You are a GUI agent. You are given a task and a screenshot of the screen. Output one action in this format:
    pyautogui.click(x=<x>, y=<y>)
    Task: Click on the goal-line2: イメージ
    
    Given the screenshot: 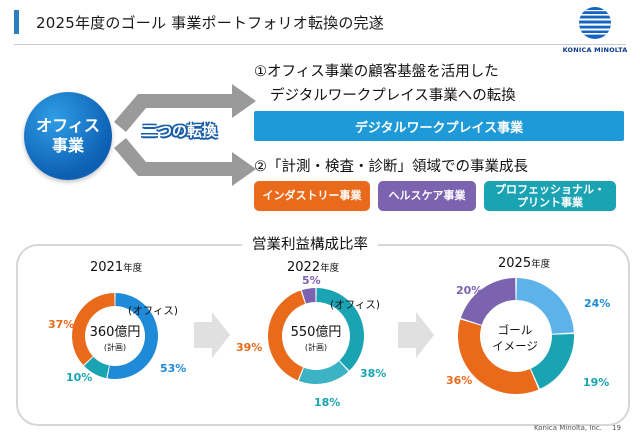 What is the action you would take?
    pyautogui.click(x=515, y=345)
    